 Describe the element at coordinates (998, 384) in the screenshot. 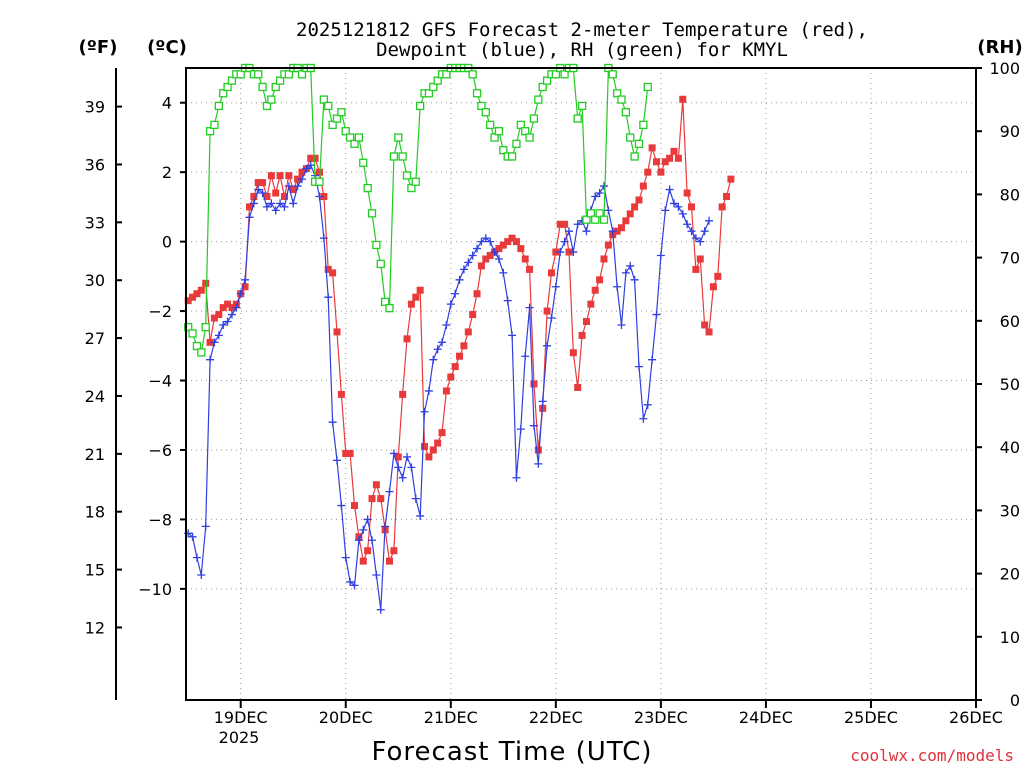

I see `rh-axis: 0 10 20 30 40 50 60 70 80 90 100` at that location.